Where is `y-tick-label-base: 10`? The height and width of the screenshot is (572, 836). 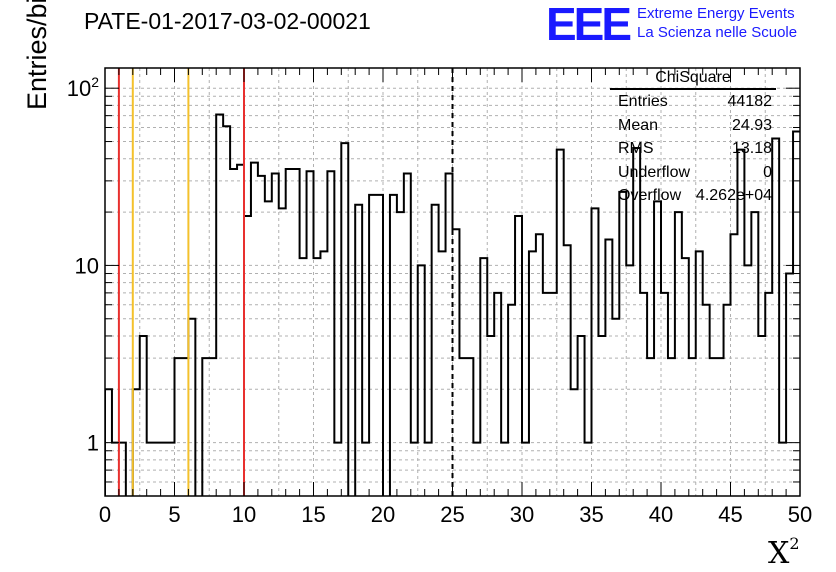
y-tick-label-base: 10 is located at coordinates (79, 88).